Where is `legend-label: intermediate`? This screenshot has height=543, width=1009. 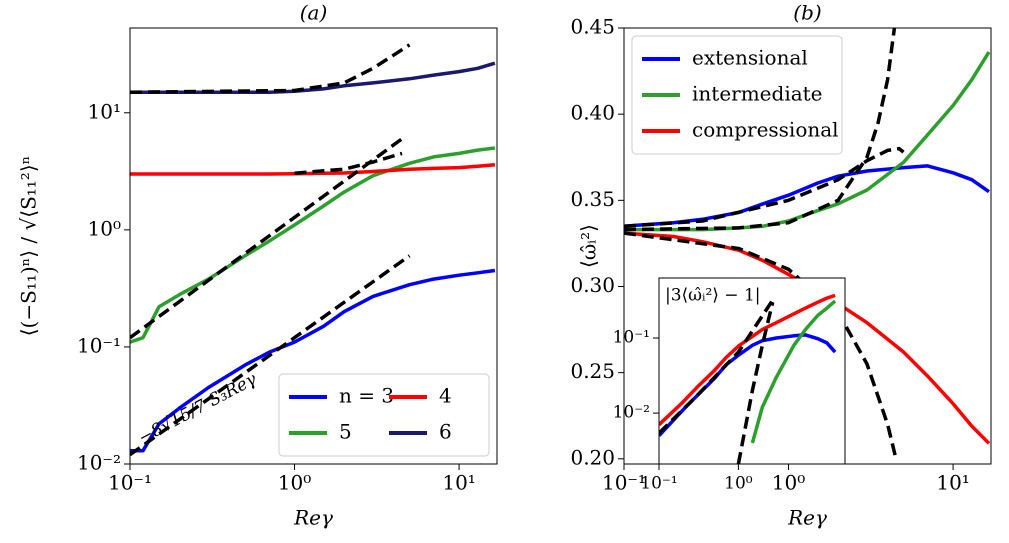 legend-label: intermediate is located at coordinates (757, 94).